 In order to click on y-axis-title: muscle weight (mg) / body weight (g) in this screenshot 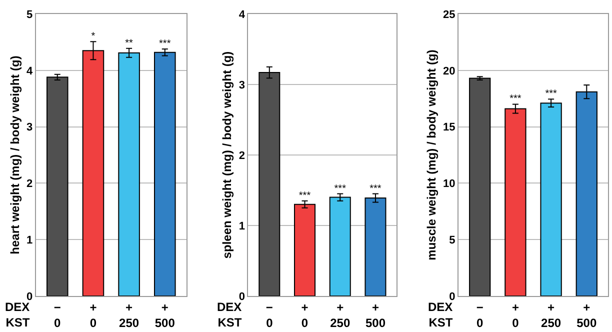, I will do `click(431, 155)`.